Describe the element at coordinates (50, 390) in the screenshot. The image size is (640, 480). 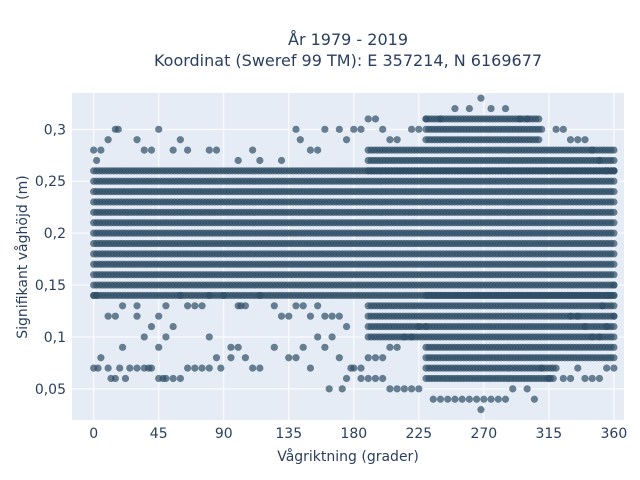
I see `y-tick-label: 0,05` at that location.